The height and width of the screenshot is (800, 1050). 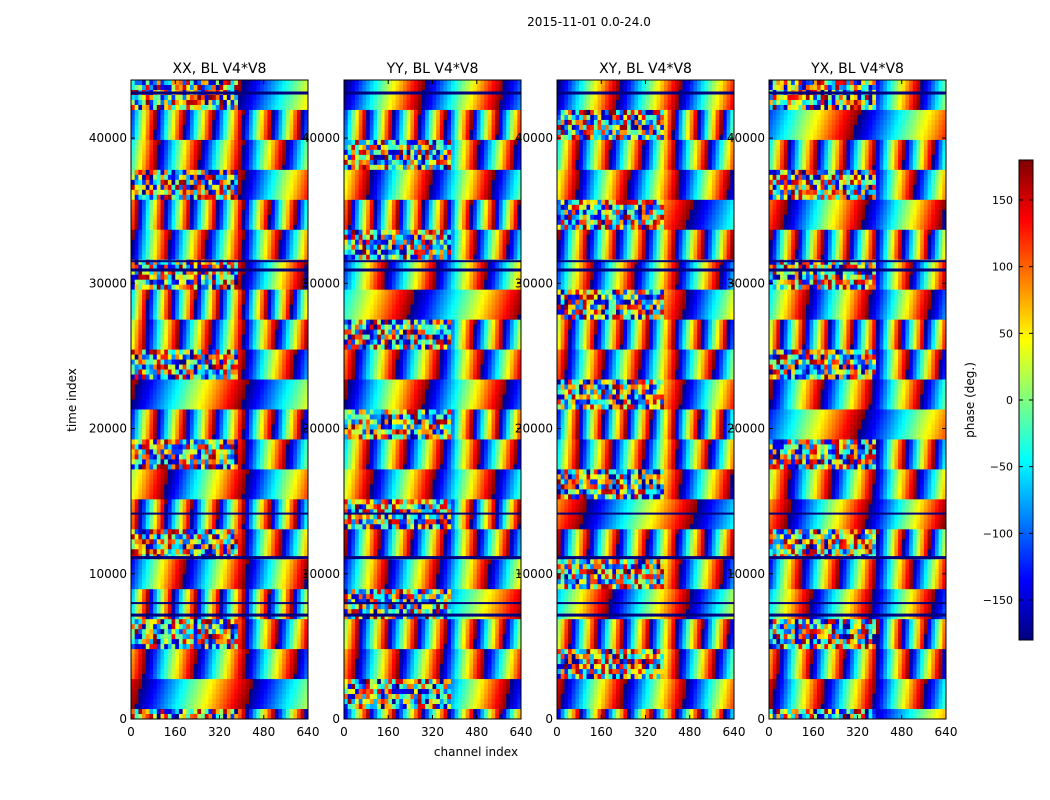 I want to click on colorbar-tick-label: −150, so click(x=998, y=600).